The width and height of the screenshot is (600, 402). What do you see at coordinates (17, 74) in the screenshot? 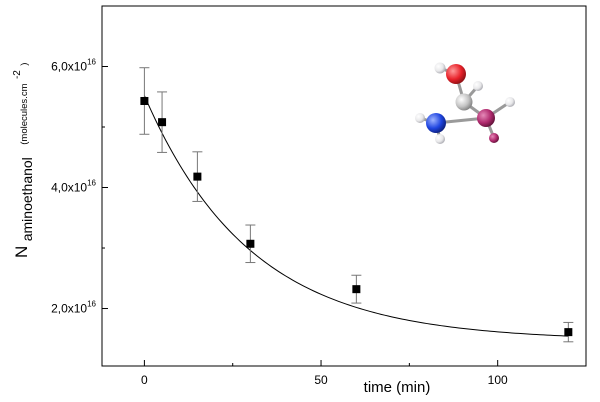
I see `y-axis-title-unit-exponent: -2` at bounding box center [17, 74].